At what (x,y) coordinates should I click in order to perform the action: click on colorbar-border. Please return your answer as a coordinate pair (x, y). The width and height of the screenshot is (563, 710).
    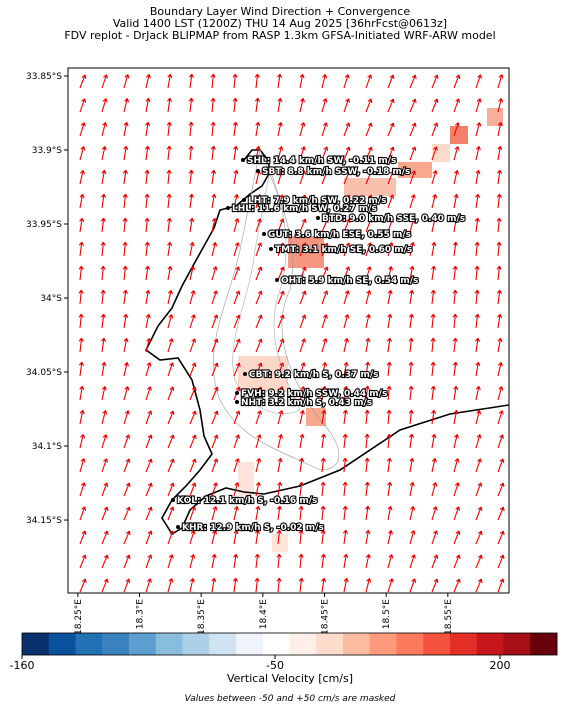
    Looking at the image, I should click on (289, 644).